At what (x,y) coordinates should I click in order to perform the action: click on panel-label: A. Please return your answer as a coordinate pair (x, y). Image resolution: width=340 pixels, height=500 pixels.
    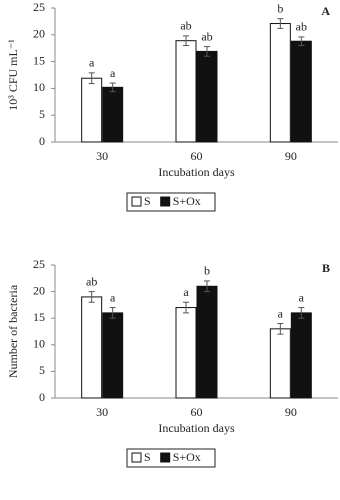
    Looking at the image, I should click on (325, 11).